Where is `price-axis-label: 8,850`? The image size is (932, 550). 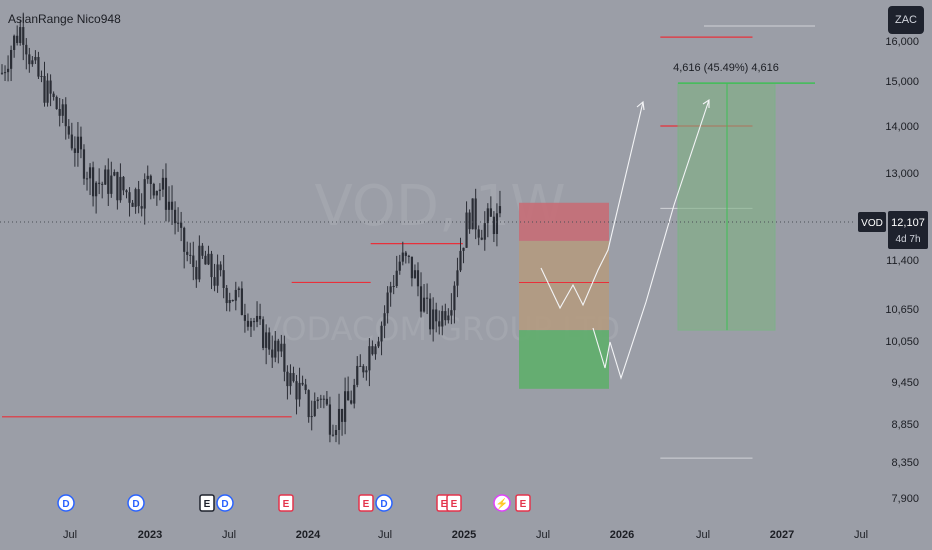 price-axis-label: 8,850 is located at coordinates (905, 425).